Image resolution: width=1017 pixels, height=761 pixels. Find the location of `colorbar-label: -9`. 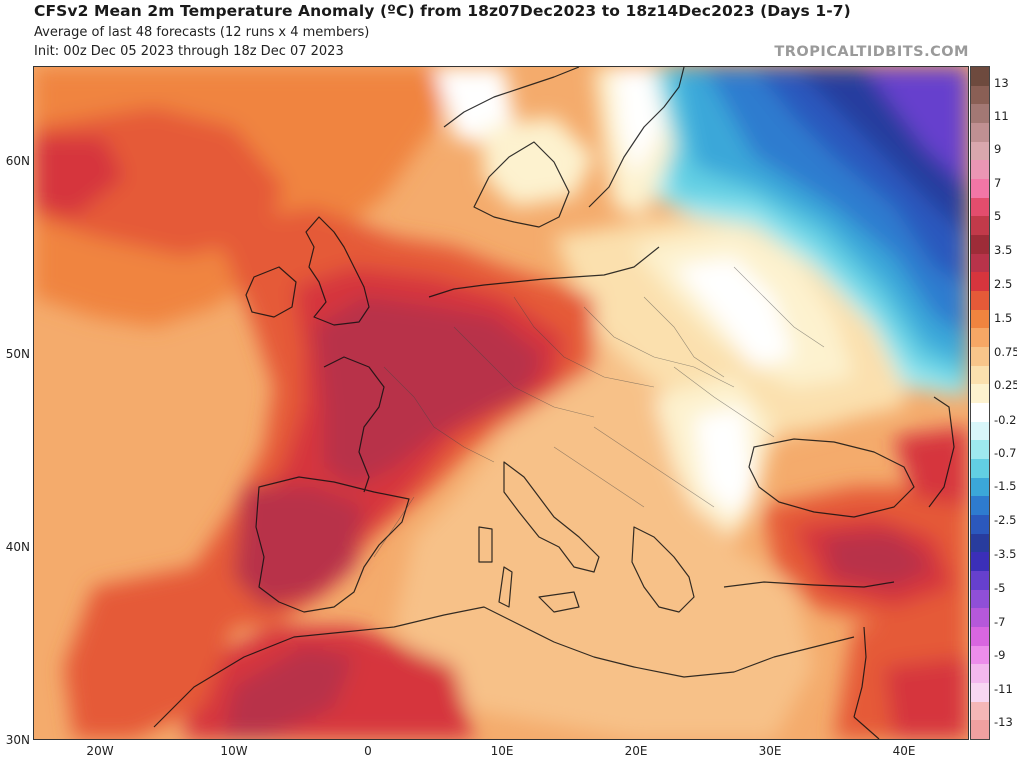

colorbar-label: -9 is located at coordinates (1000, 655).